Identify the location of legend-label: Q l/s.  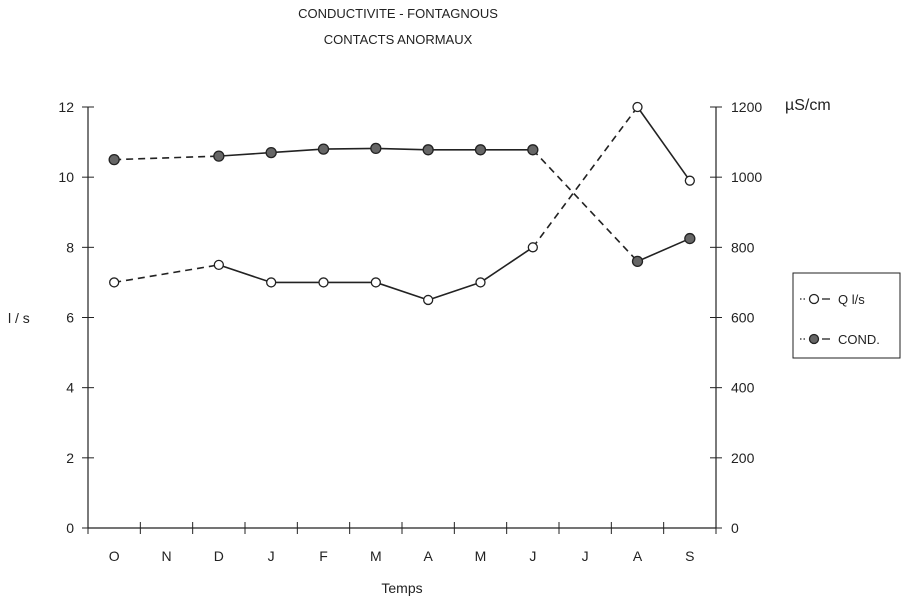
(851, 299).